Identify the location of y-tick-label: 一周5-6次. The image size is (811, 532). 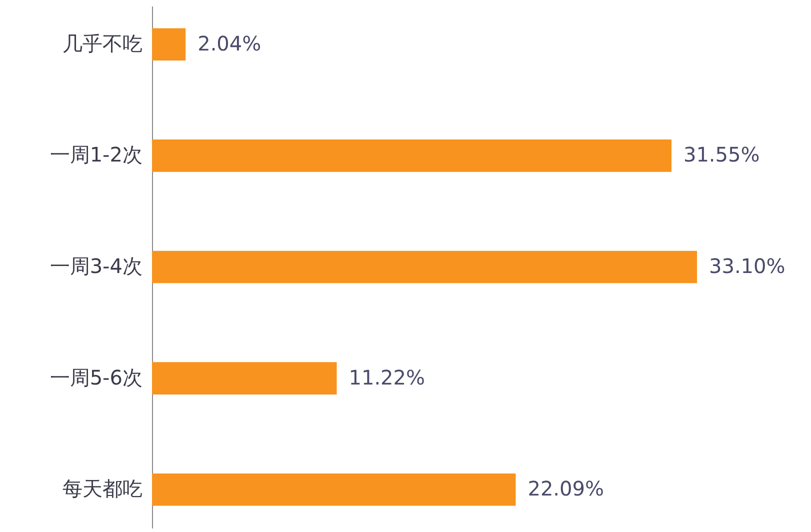
(96, 377).